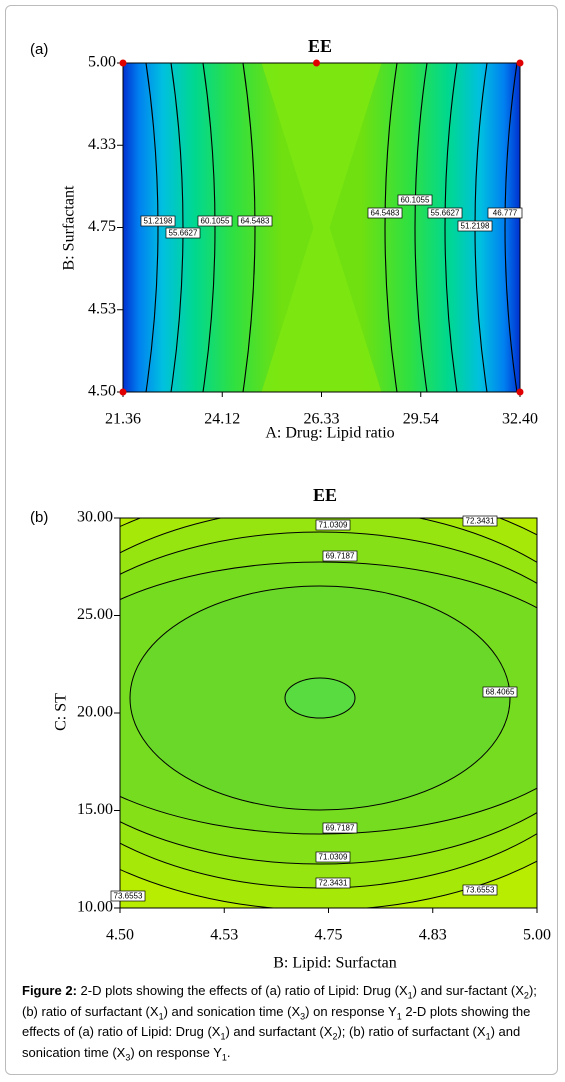 The height and width of the screenshot is (1082, 565). I want to click on panel-label: (b), so click(39, 517).